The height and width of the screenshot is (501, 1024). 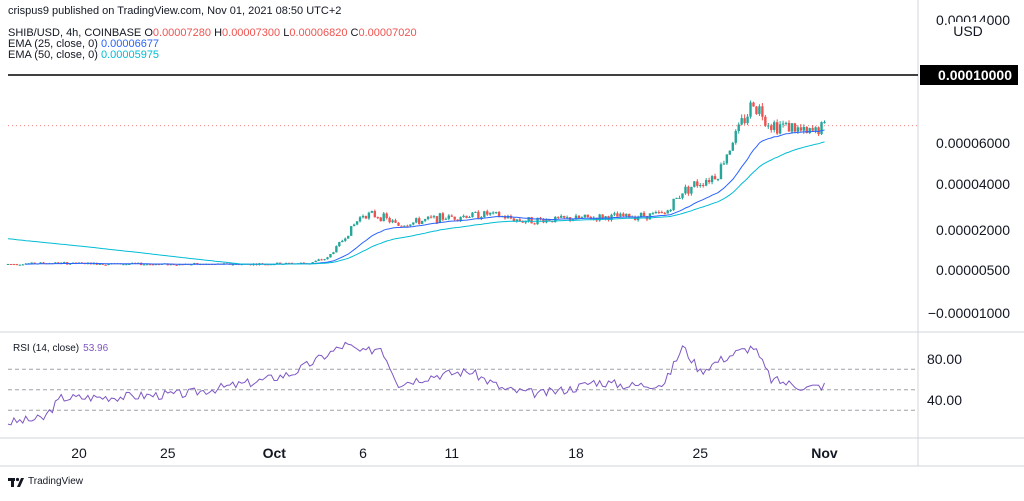 I want to click on time-tick-label: Nov, so click(x=824, y=453).